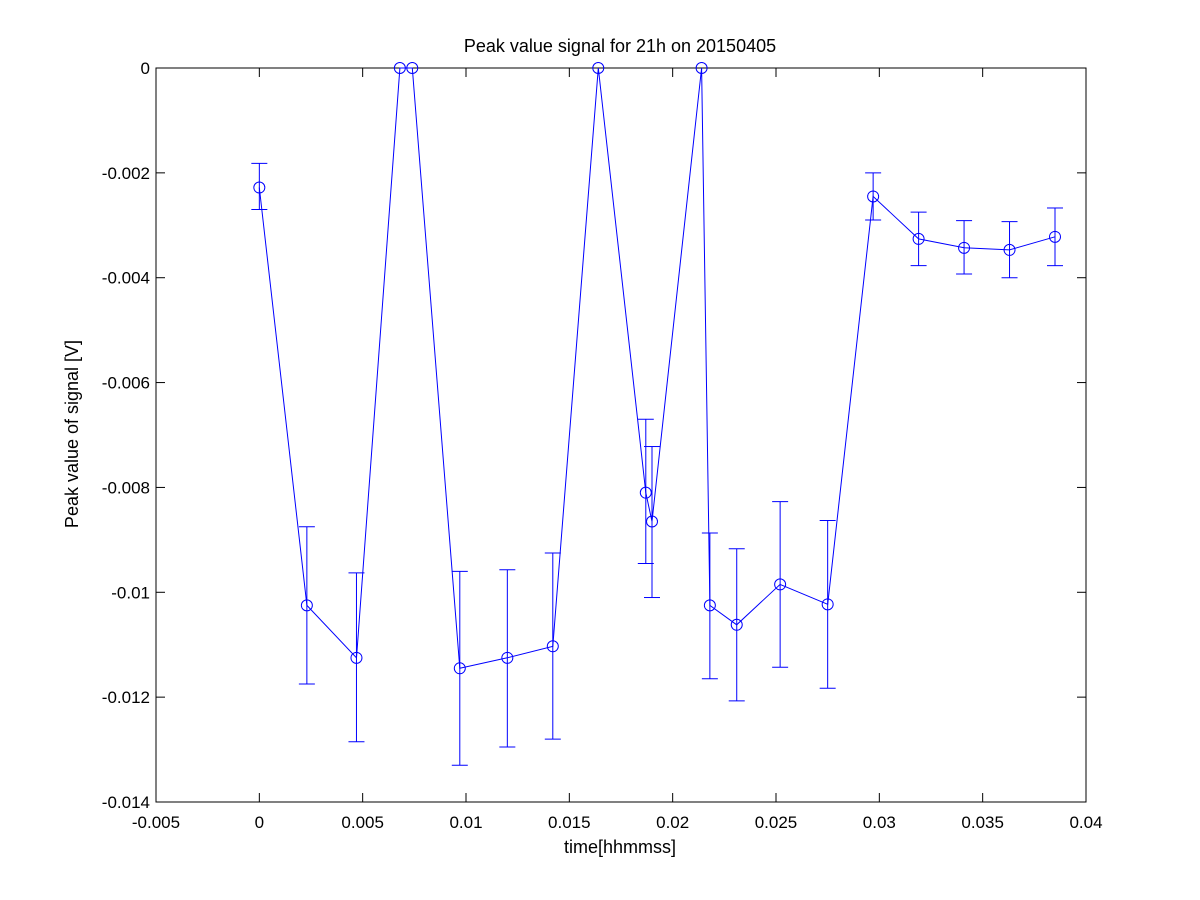 The width and height of the screenshot is (1200, 900). I want to click on chart-title: Peak value signal for 21h on 20150405, so click(620, 46).